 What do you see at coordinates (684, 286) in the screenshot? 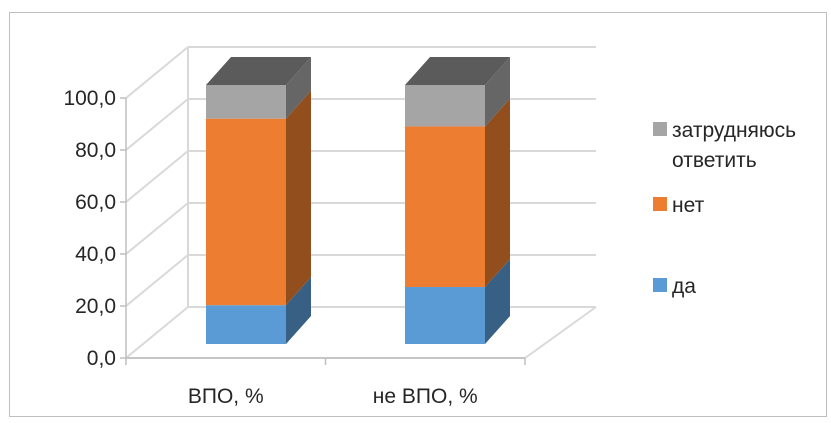
I see `legend-label: да` at bounding box center [684, 286].